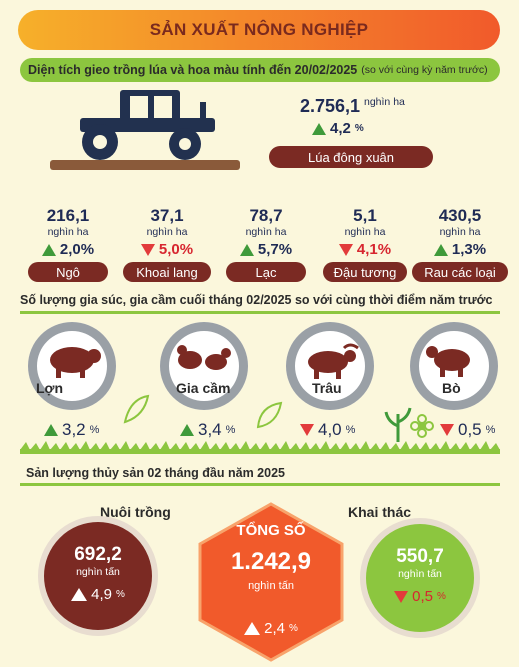 This screenshot has height=667, width=519. What do you see at coordinates (467, 430) in the screenshot?
I see `cow-pct: 0,5%` at bounding box center [467, 430].